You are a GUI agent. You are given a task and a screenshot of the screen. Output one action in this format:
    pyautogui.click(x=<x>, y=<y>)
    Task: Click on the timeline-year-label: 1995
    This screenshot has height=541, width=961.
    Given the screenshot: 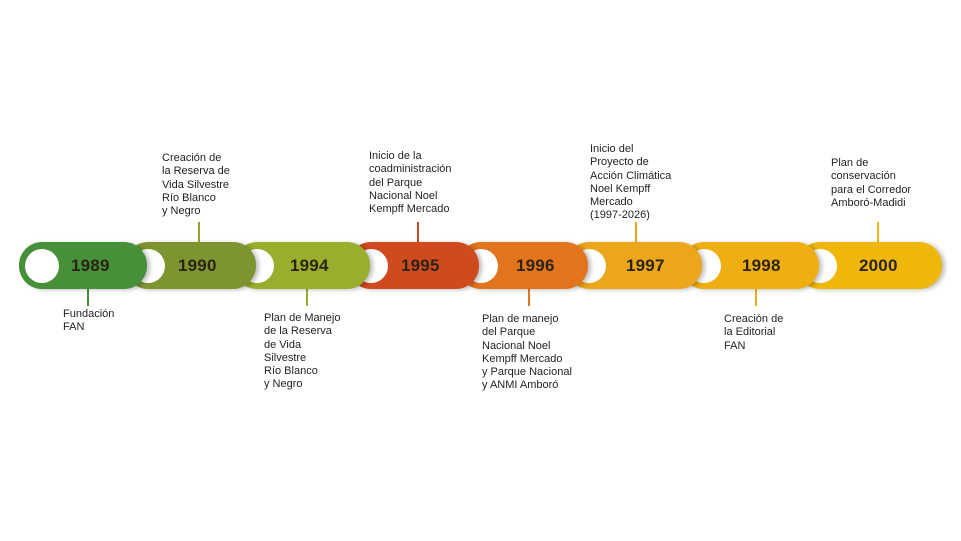 What is the action you would take?
    pyautogui.click(x=420, y=265)
    